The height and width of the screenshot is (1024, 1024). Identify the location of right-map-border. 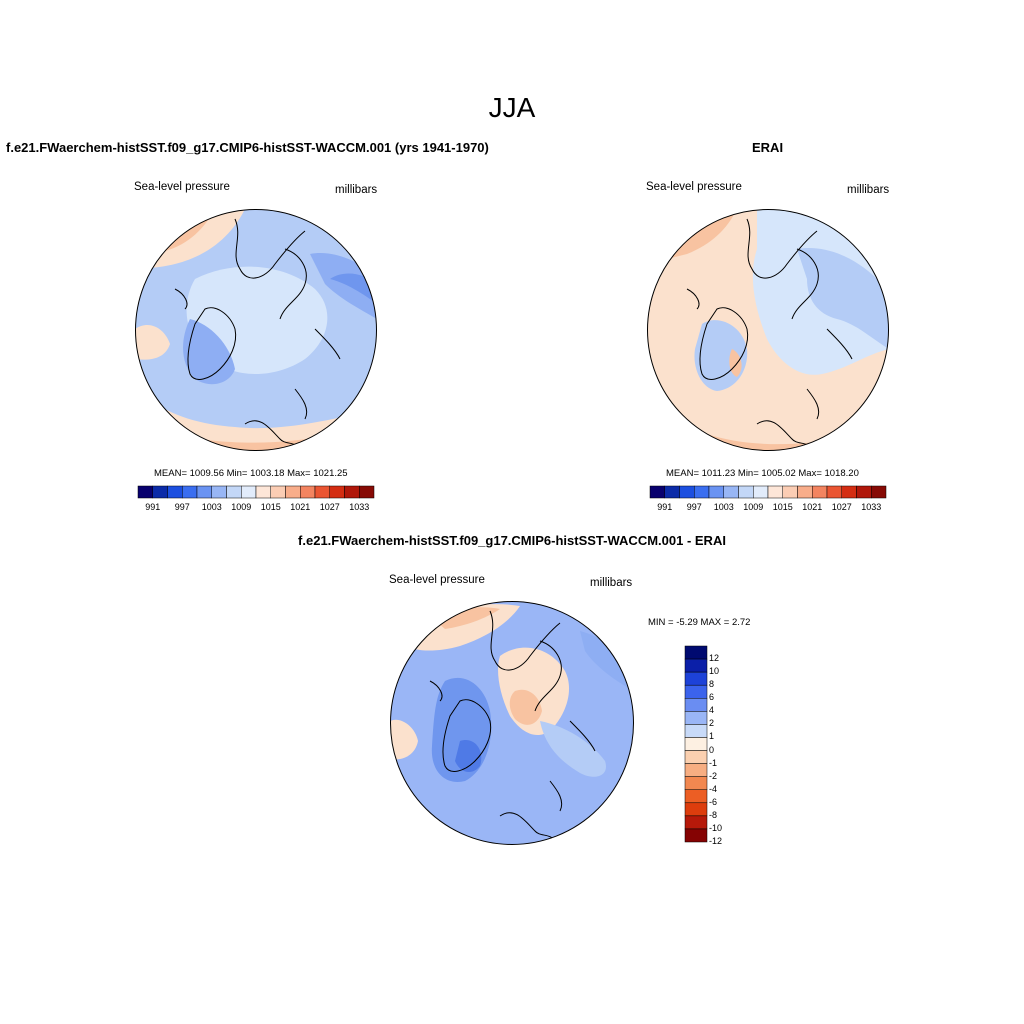
(768, 330).